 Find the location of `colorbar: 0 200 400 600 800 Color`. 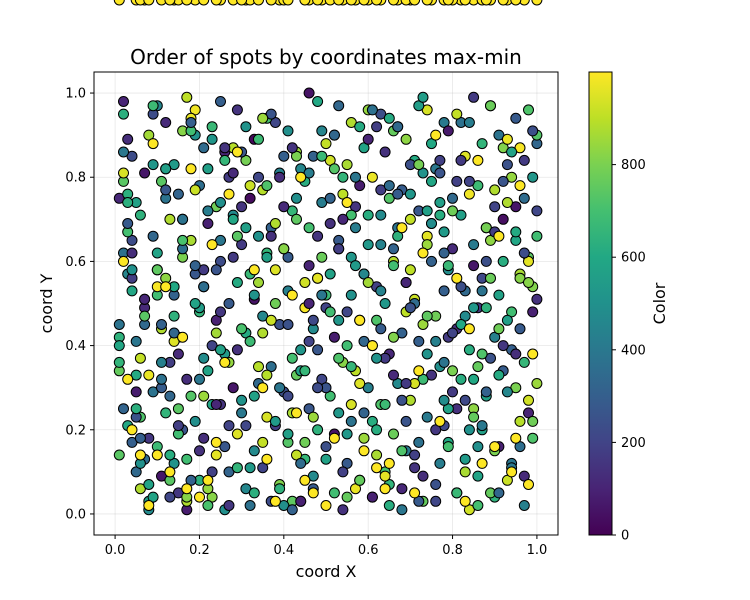

colorbar: 0 200 400 600 800 Color is located at coordinates (628, 307).